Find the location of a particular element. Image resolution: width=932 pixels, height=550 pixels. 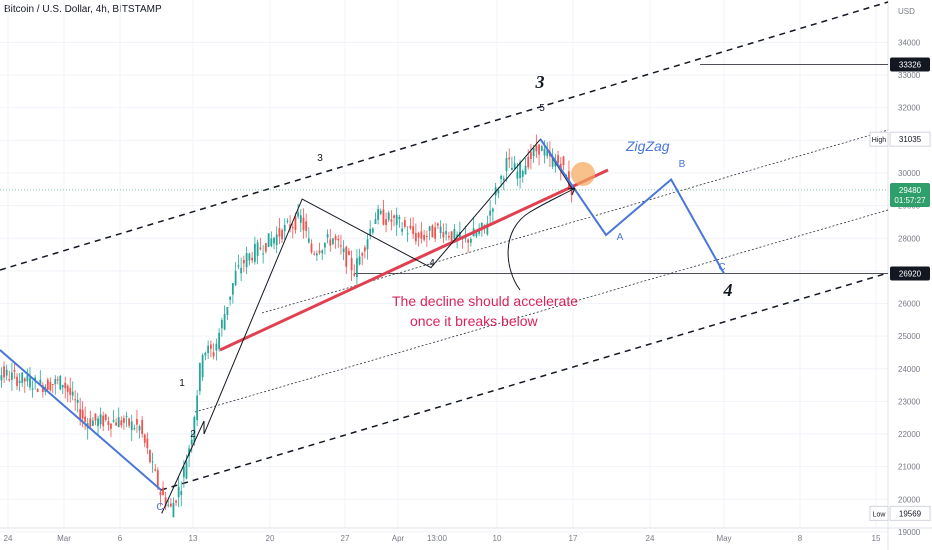

support-trendline is located at coordinates (414, 260).